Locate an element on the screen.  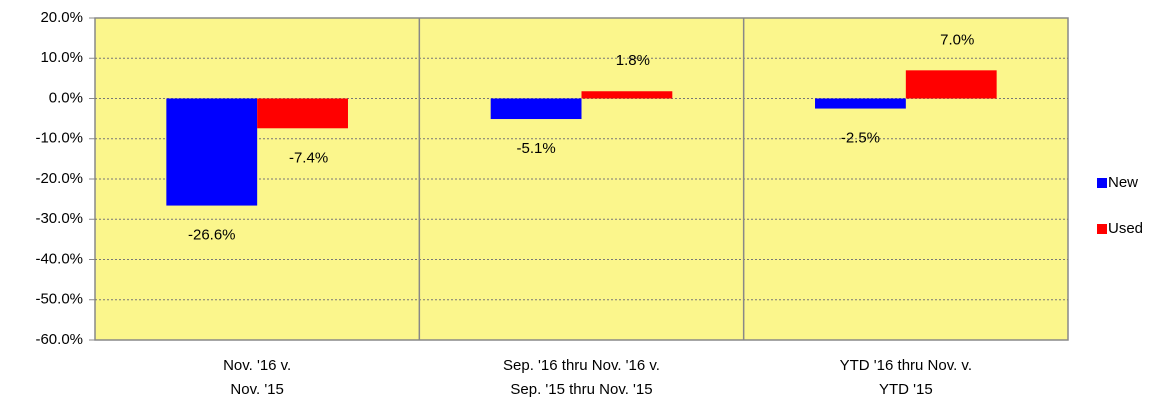
y-tick-label: -60.0% is located at coordinates (59, 339).